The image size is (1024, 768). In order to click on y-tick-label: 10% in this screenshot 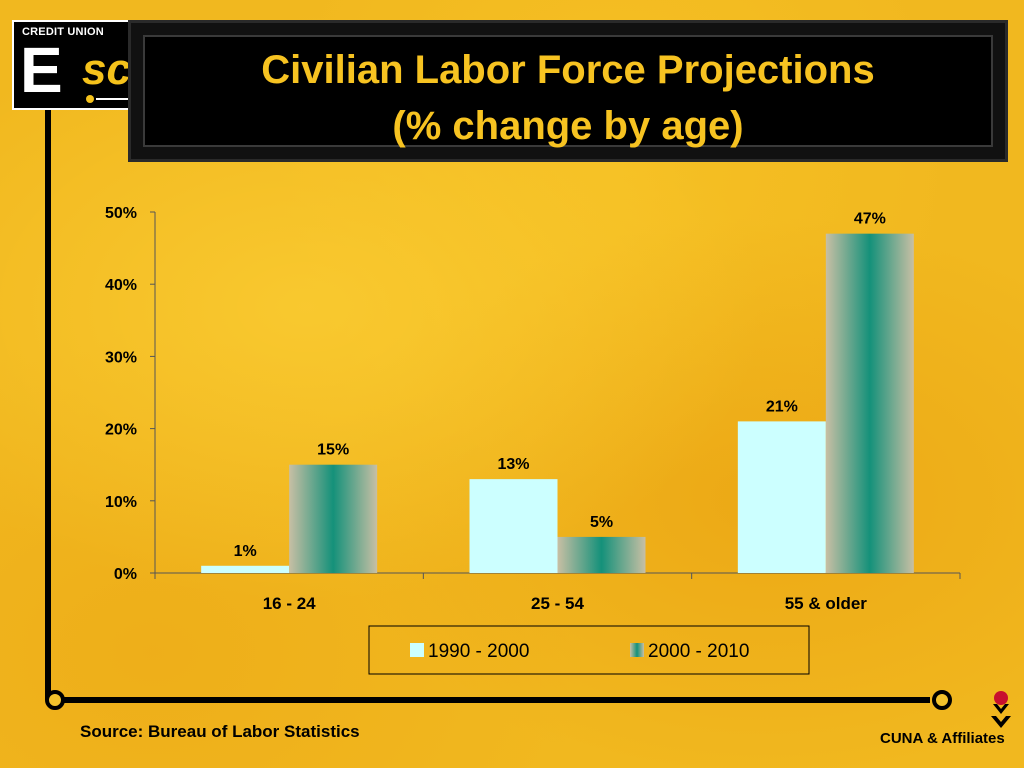, I will do `click(121, 502)`.